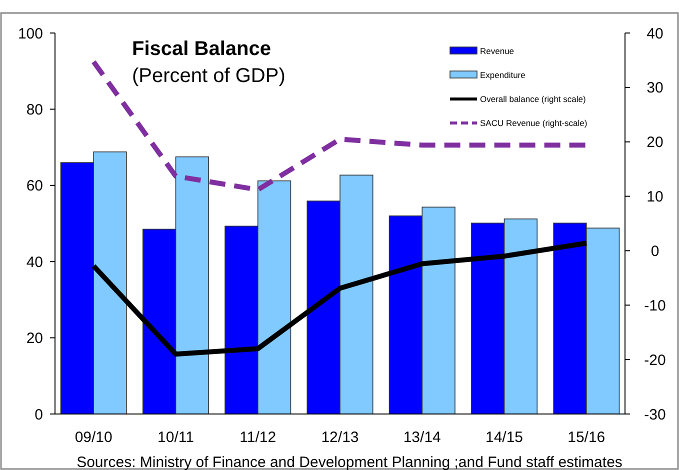 Image resolution: width=679 pixels, height=470 pixels. I want to click on x-tick-label: 12/13, so click(340, 437).